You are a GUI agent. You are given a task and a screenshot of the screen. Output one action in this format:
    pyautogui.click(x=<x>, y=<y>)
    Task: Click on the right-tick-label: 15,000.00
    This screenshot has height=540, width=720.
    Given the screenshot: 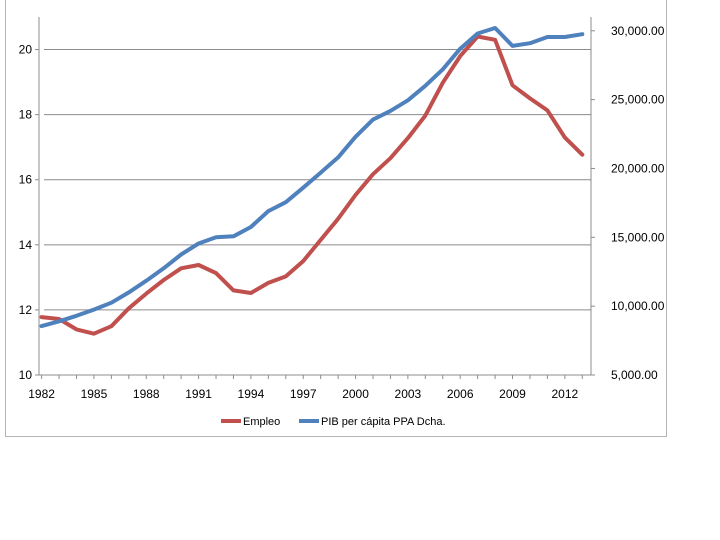 What is the action you would take?
    pyautogui.click(x=638, y=237)
    